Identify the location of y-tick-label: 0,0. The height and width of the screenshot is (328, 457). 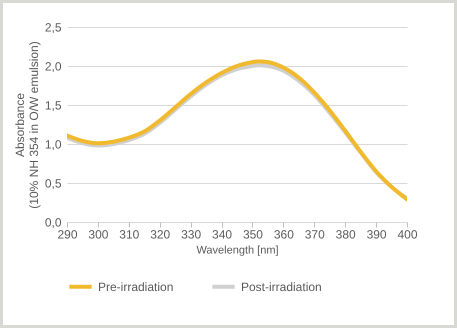
(53, 223).